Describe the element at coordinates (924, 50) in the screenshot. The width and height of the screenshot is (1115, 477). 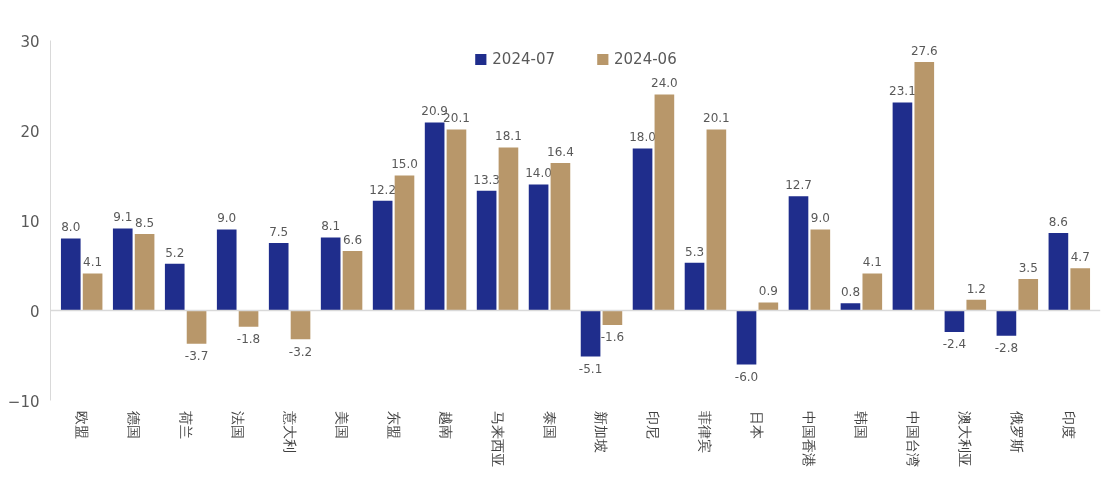
I see `data-label: 27.6` at that location.